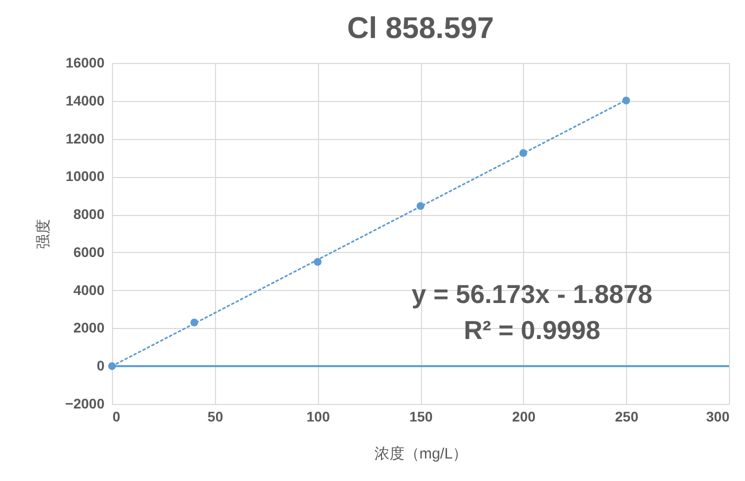  I want to click on x-tick-label: 200, so click(524, 416).